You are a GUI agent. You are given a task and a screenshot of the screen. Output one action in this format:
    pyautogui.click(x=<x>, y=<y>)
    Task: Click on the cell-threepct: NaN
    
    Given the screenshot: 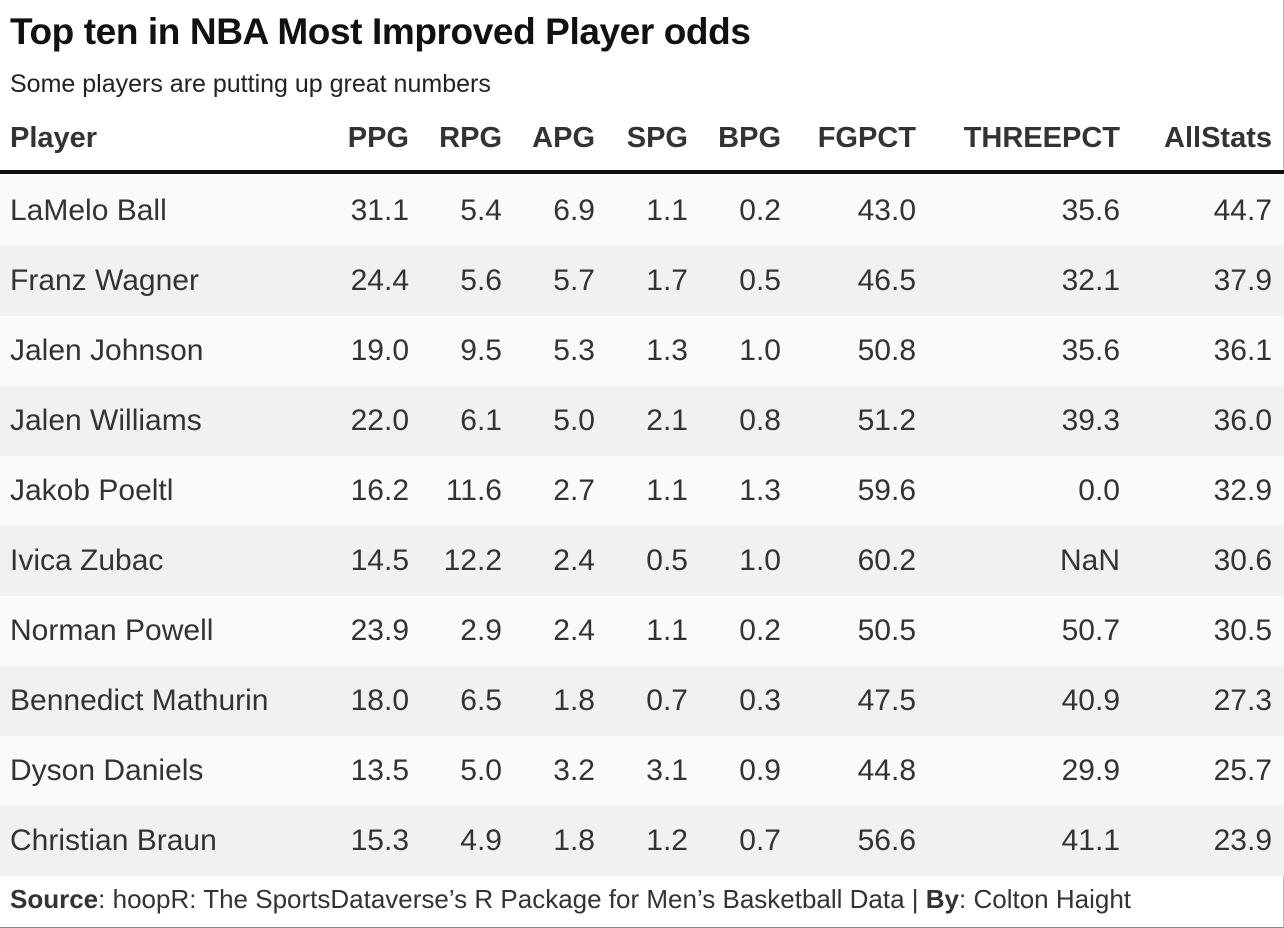 What is the action you would take?
    pyautogui.click(x=1030, y=561)
    